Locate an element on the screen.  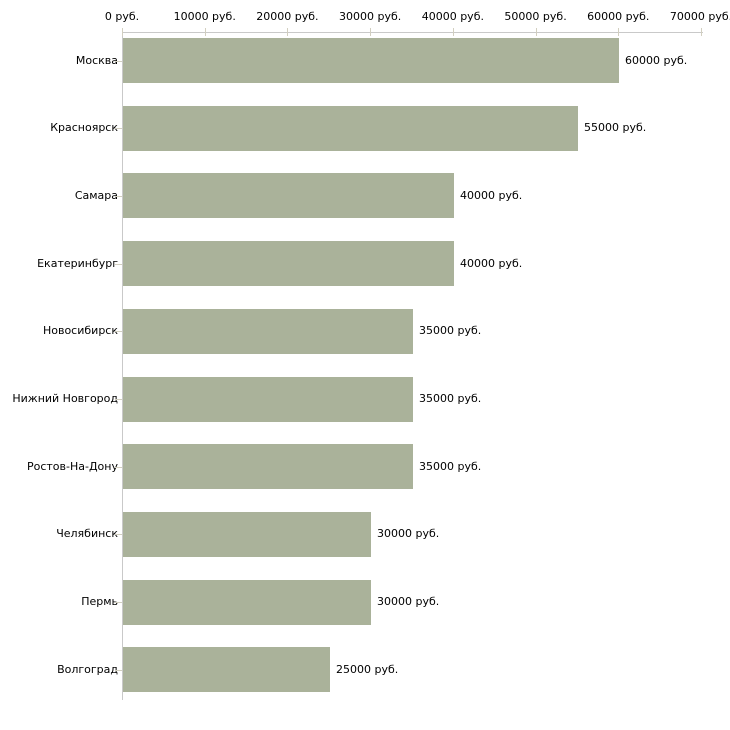
category-label: Пермь is located at coordinates (99, 601).